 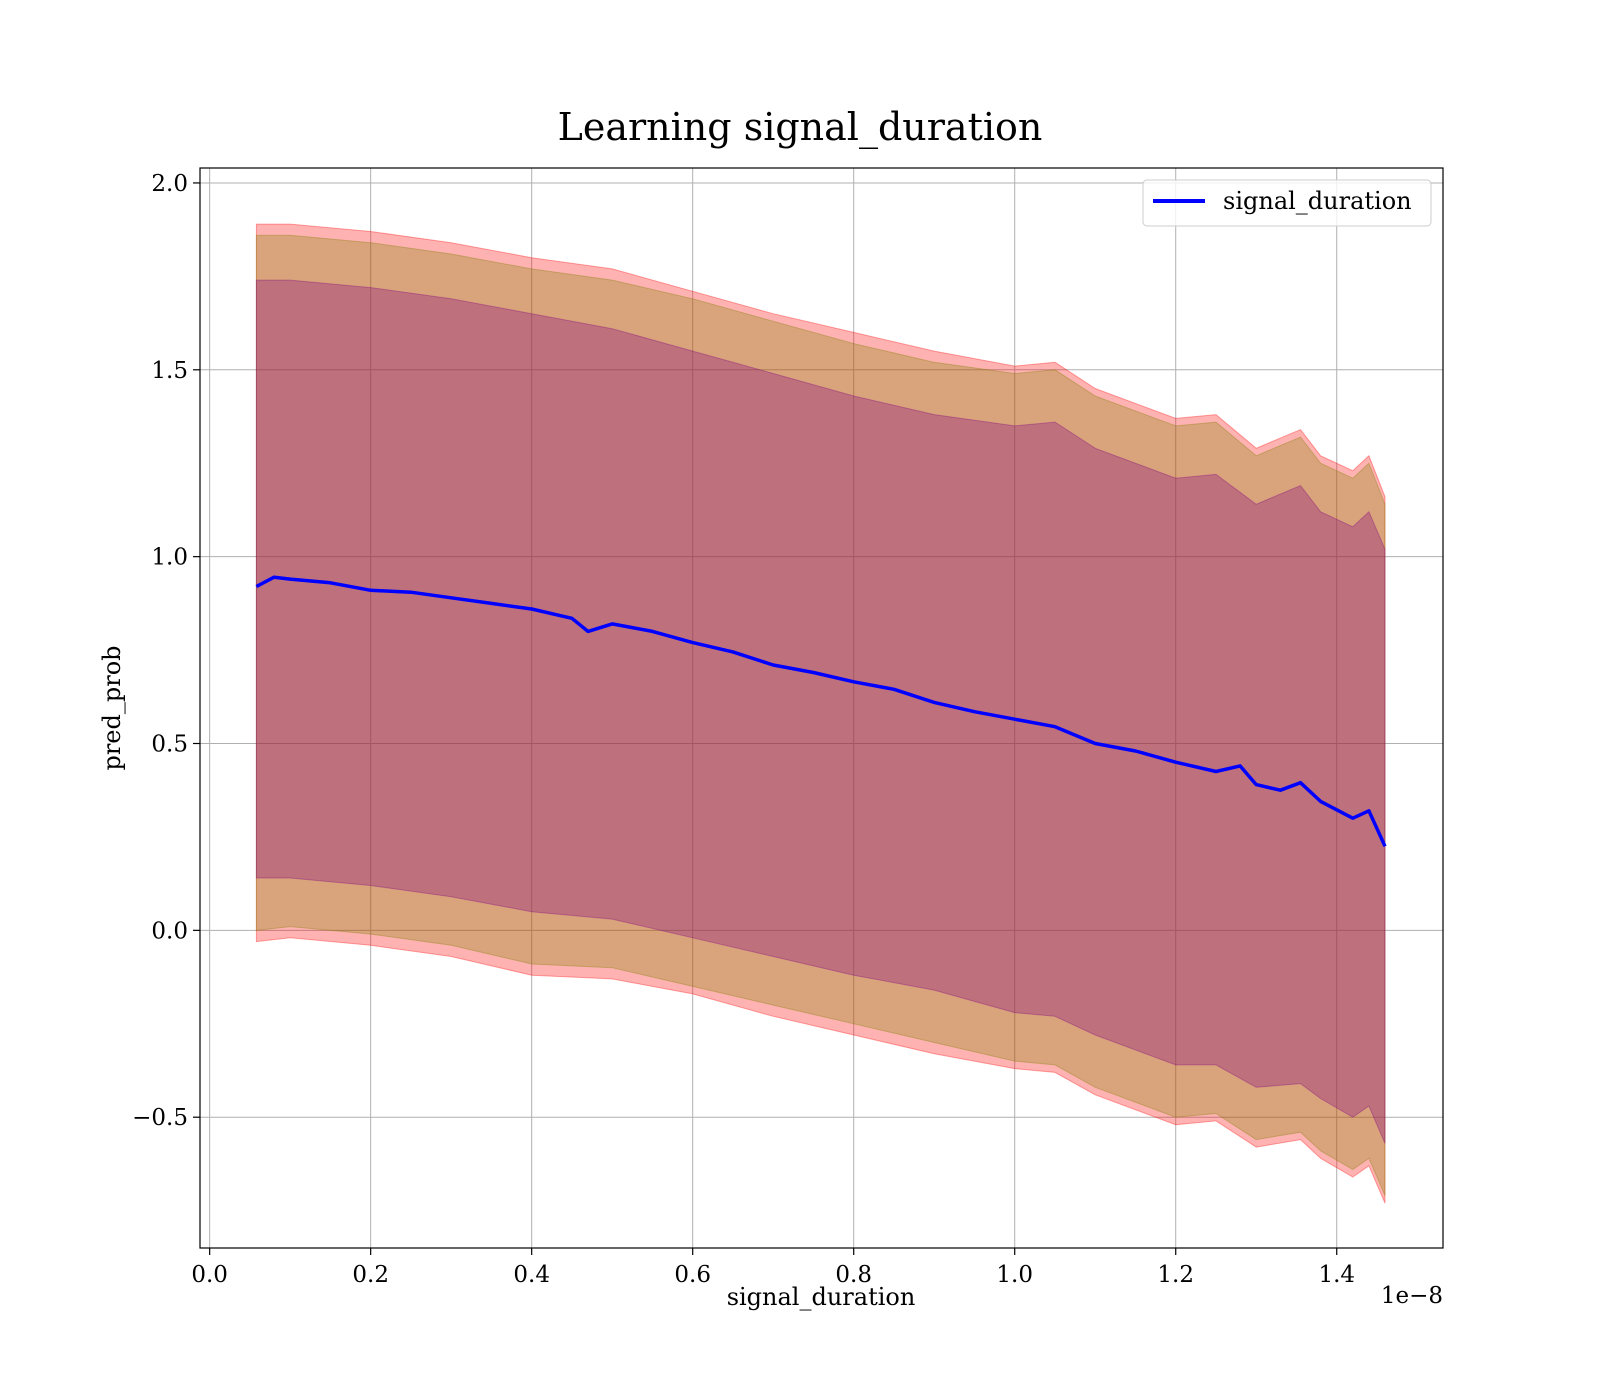 I want to click on series-lines, so click(x=821, y=711).